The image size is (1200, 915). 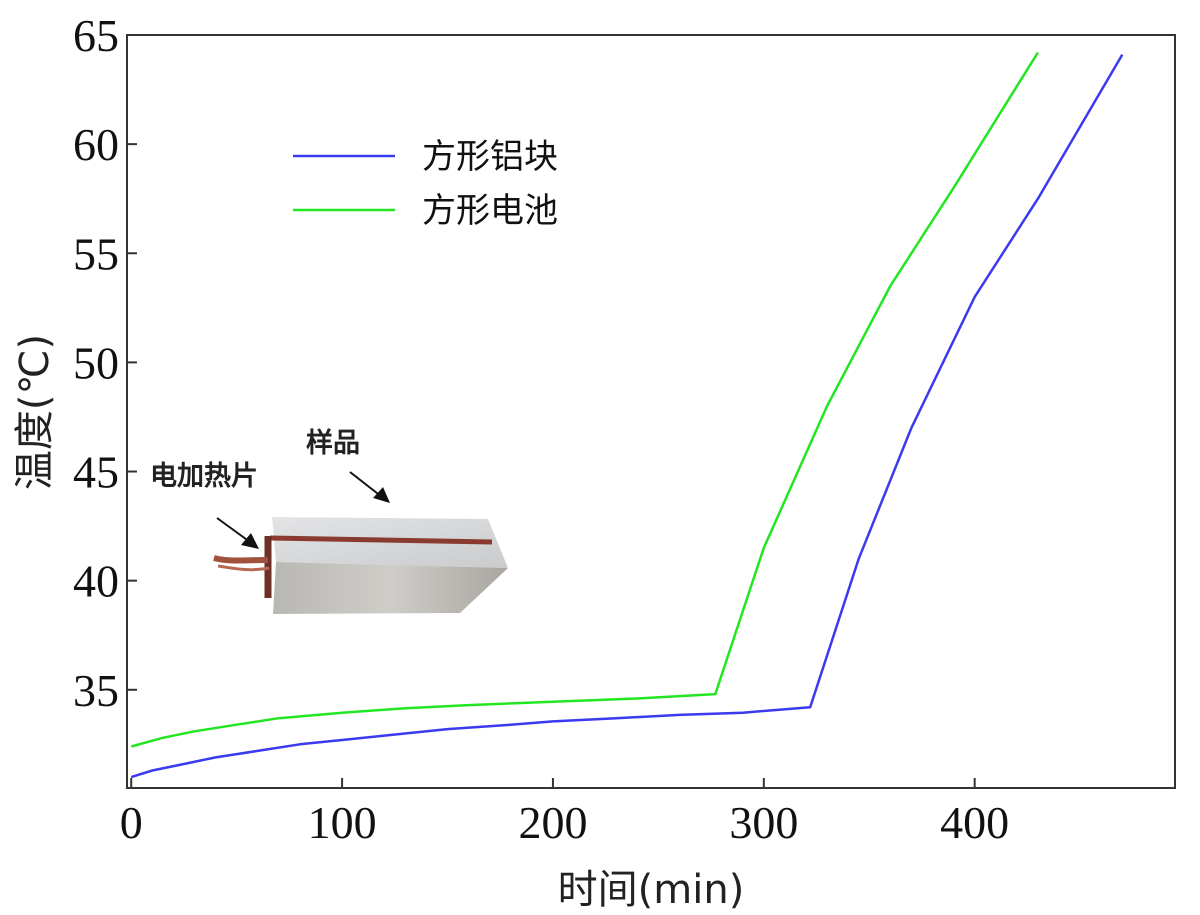 I want to click on legend-label-battery: 方形电池, so click(x=490, y=211).